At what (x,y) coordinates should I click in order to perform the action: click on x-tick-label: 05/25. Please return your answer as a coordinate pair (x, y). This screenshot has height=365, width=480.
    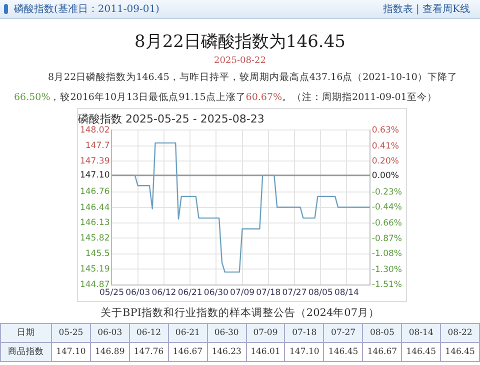
    Looking at the image, I should click on (111, 293).